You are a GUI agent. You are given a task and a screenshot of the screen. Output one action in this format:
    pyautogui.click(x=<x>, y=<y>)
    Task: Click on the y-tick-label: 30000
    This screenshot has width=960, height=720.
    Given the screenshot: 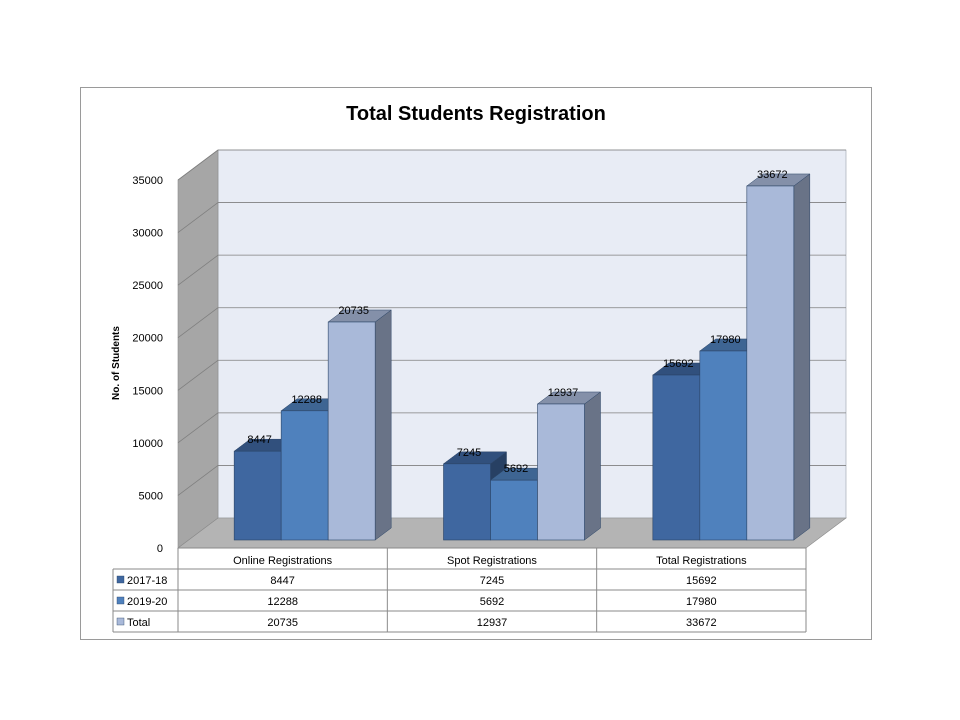 What is the action you would take?
    pyautogui.click(x=147, y=234)
    